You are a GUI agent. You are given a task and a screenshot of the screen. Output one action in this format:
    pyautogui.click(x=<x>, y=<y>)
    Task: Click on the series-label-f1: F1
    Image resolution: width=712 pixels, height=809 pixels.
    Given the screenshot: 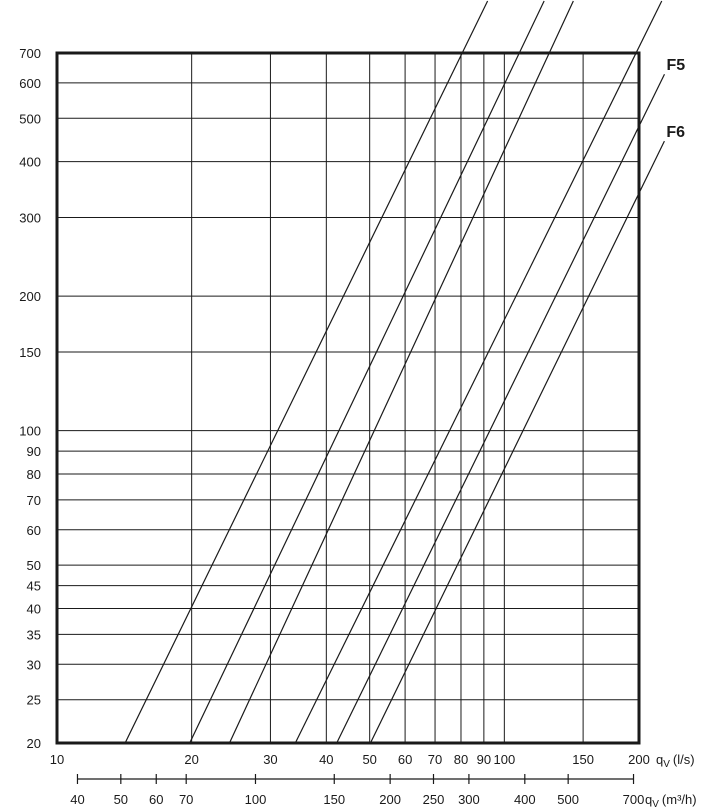 What is the action you would take?
    pyautogui.click(x=499, y=0)
    